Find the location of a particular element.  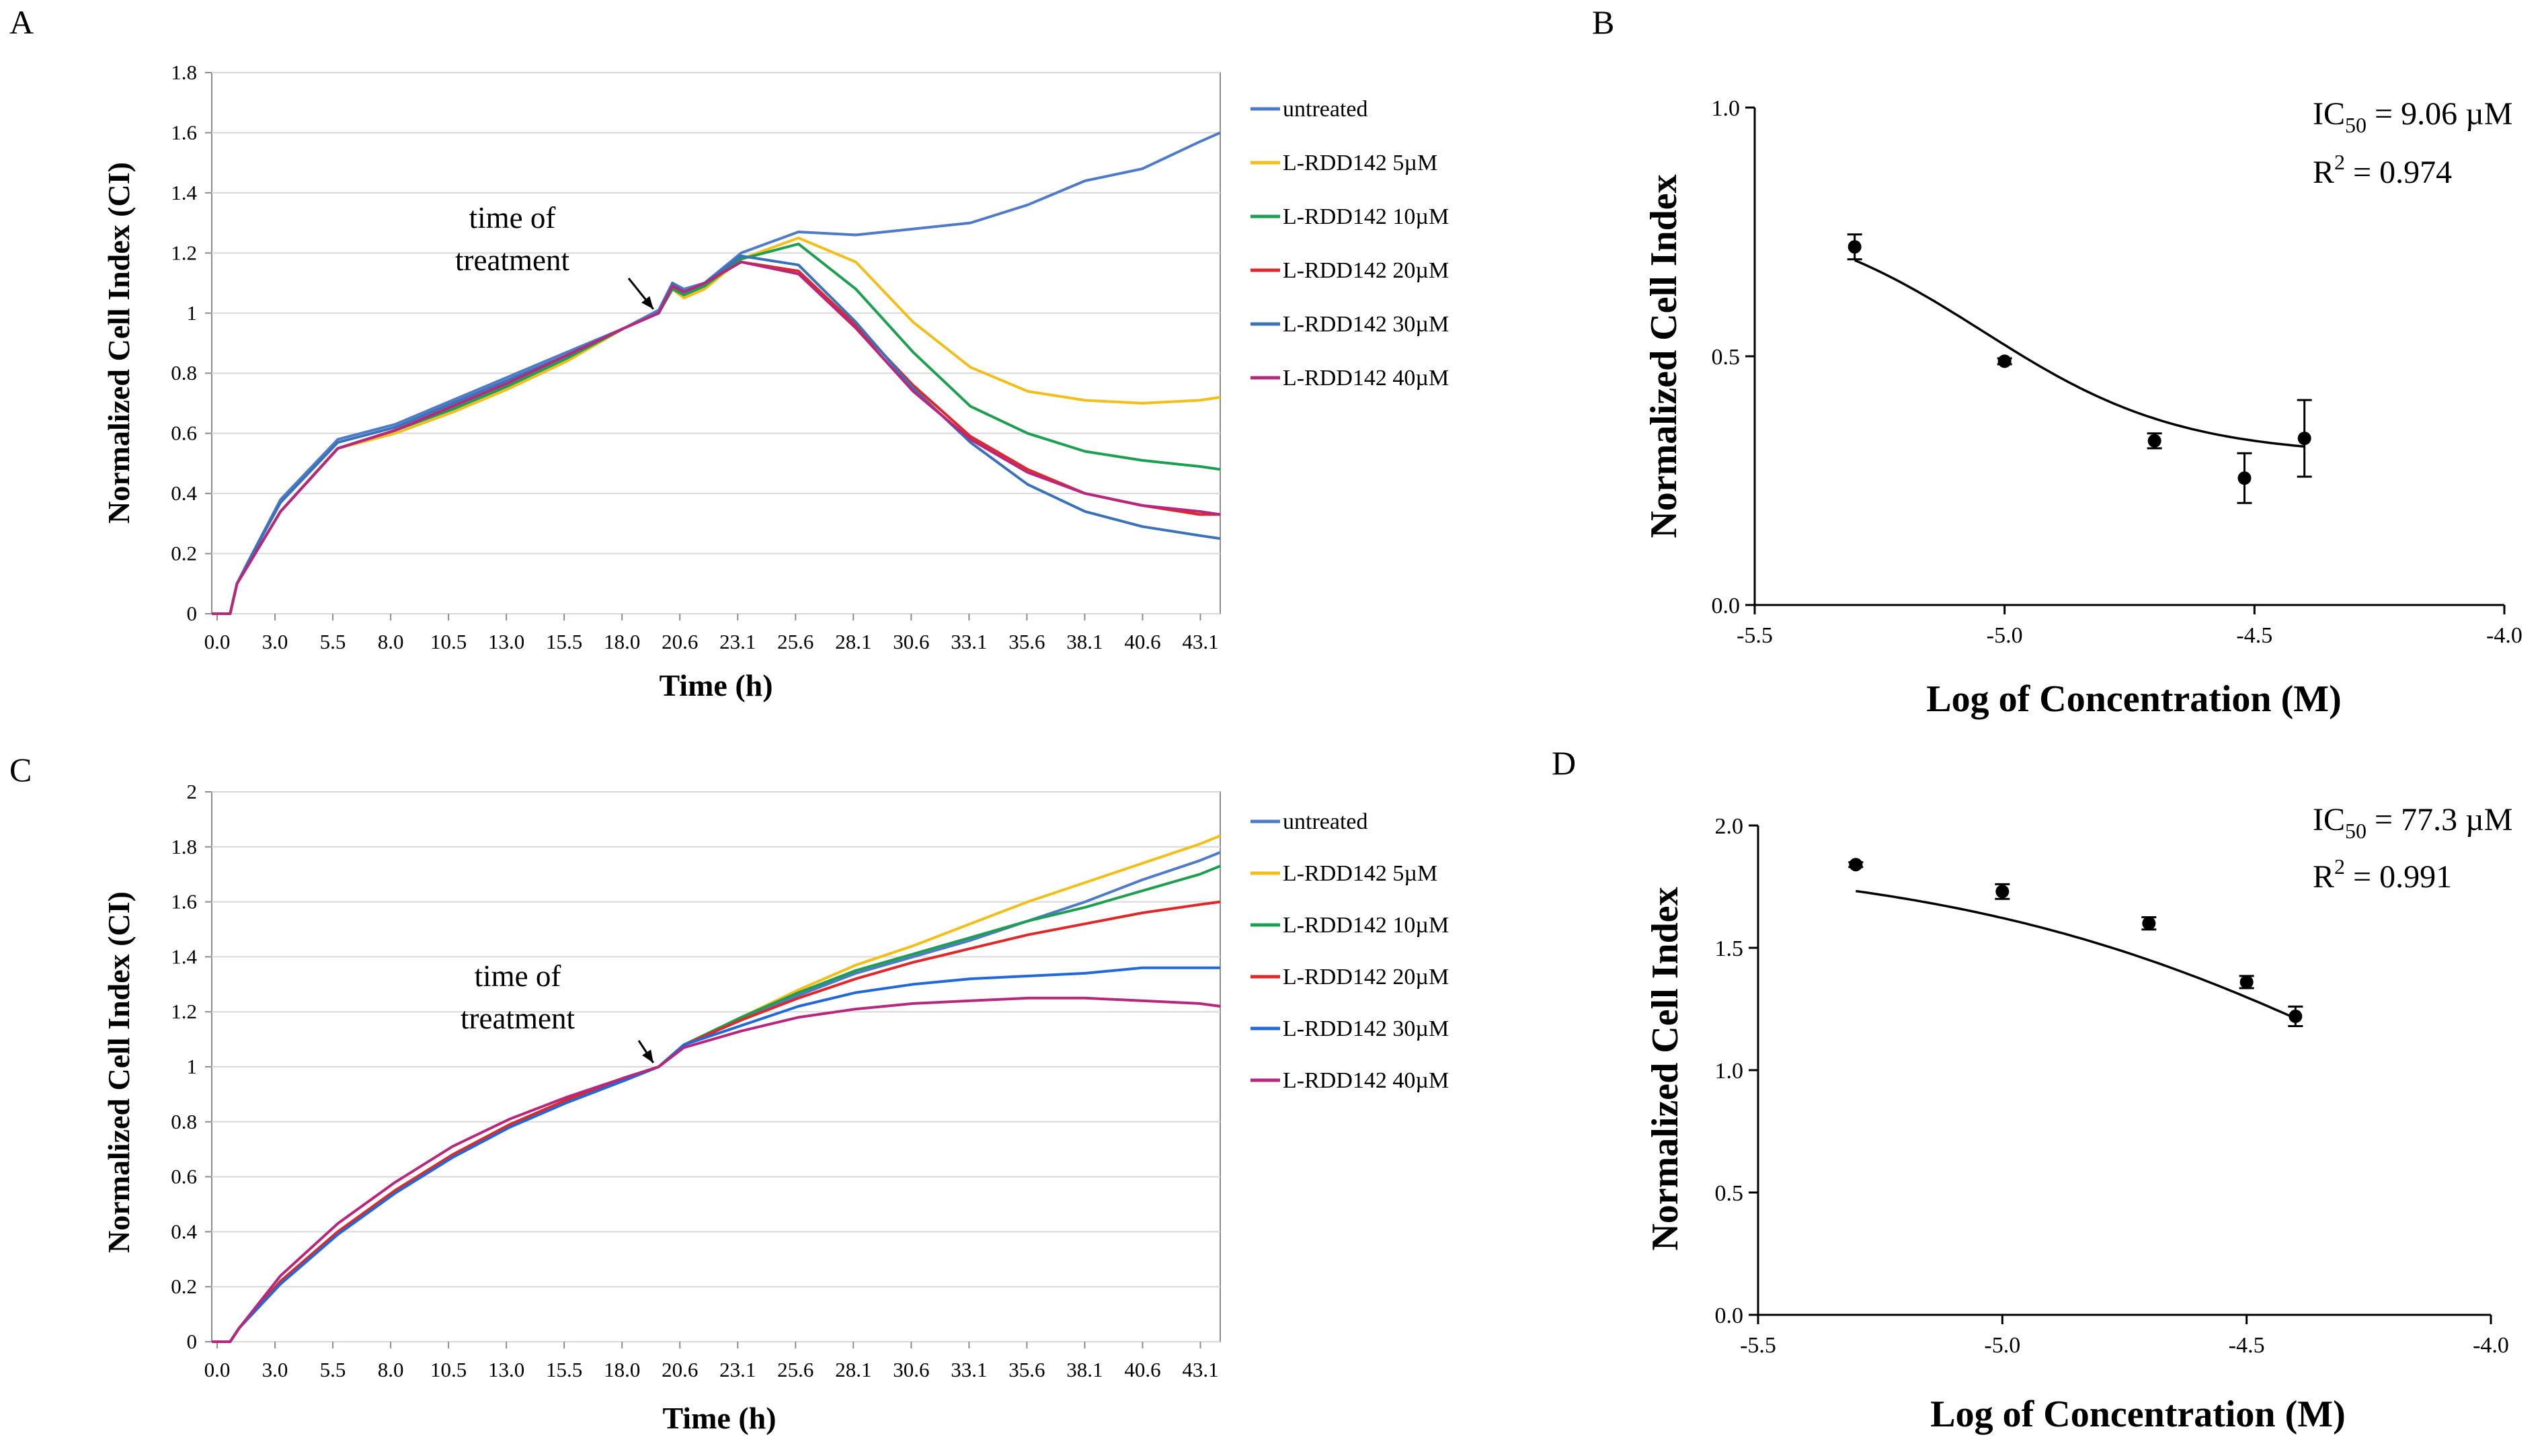

r2-text: R2 = 0.991 is located at coordinates (2382, 874).